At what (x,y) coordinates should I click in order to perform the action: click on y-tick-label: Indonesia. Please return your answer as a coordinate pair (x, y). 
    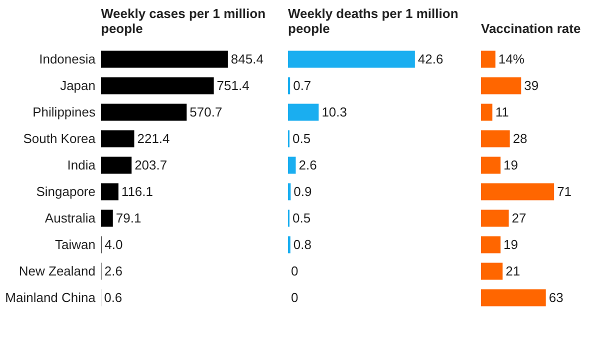
    Looking at the image, I should click on (67, 58).